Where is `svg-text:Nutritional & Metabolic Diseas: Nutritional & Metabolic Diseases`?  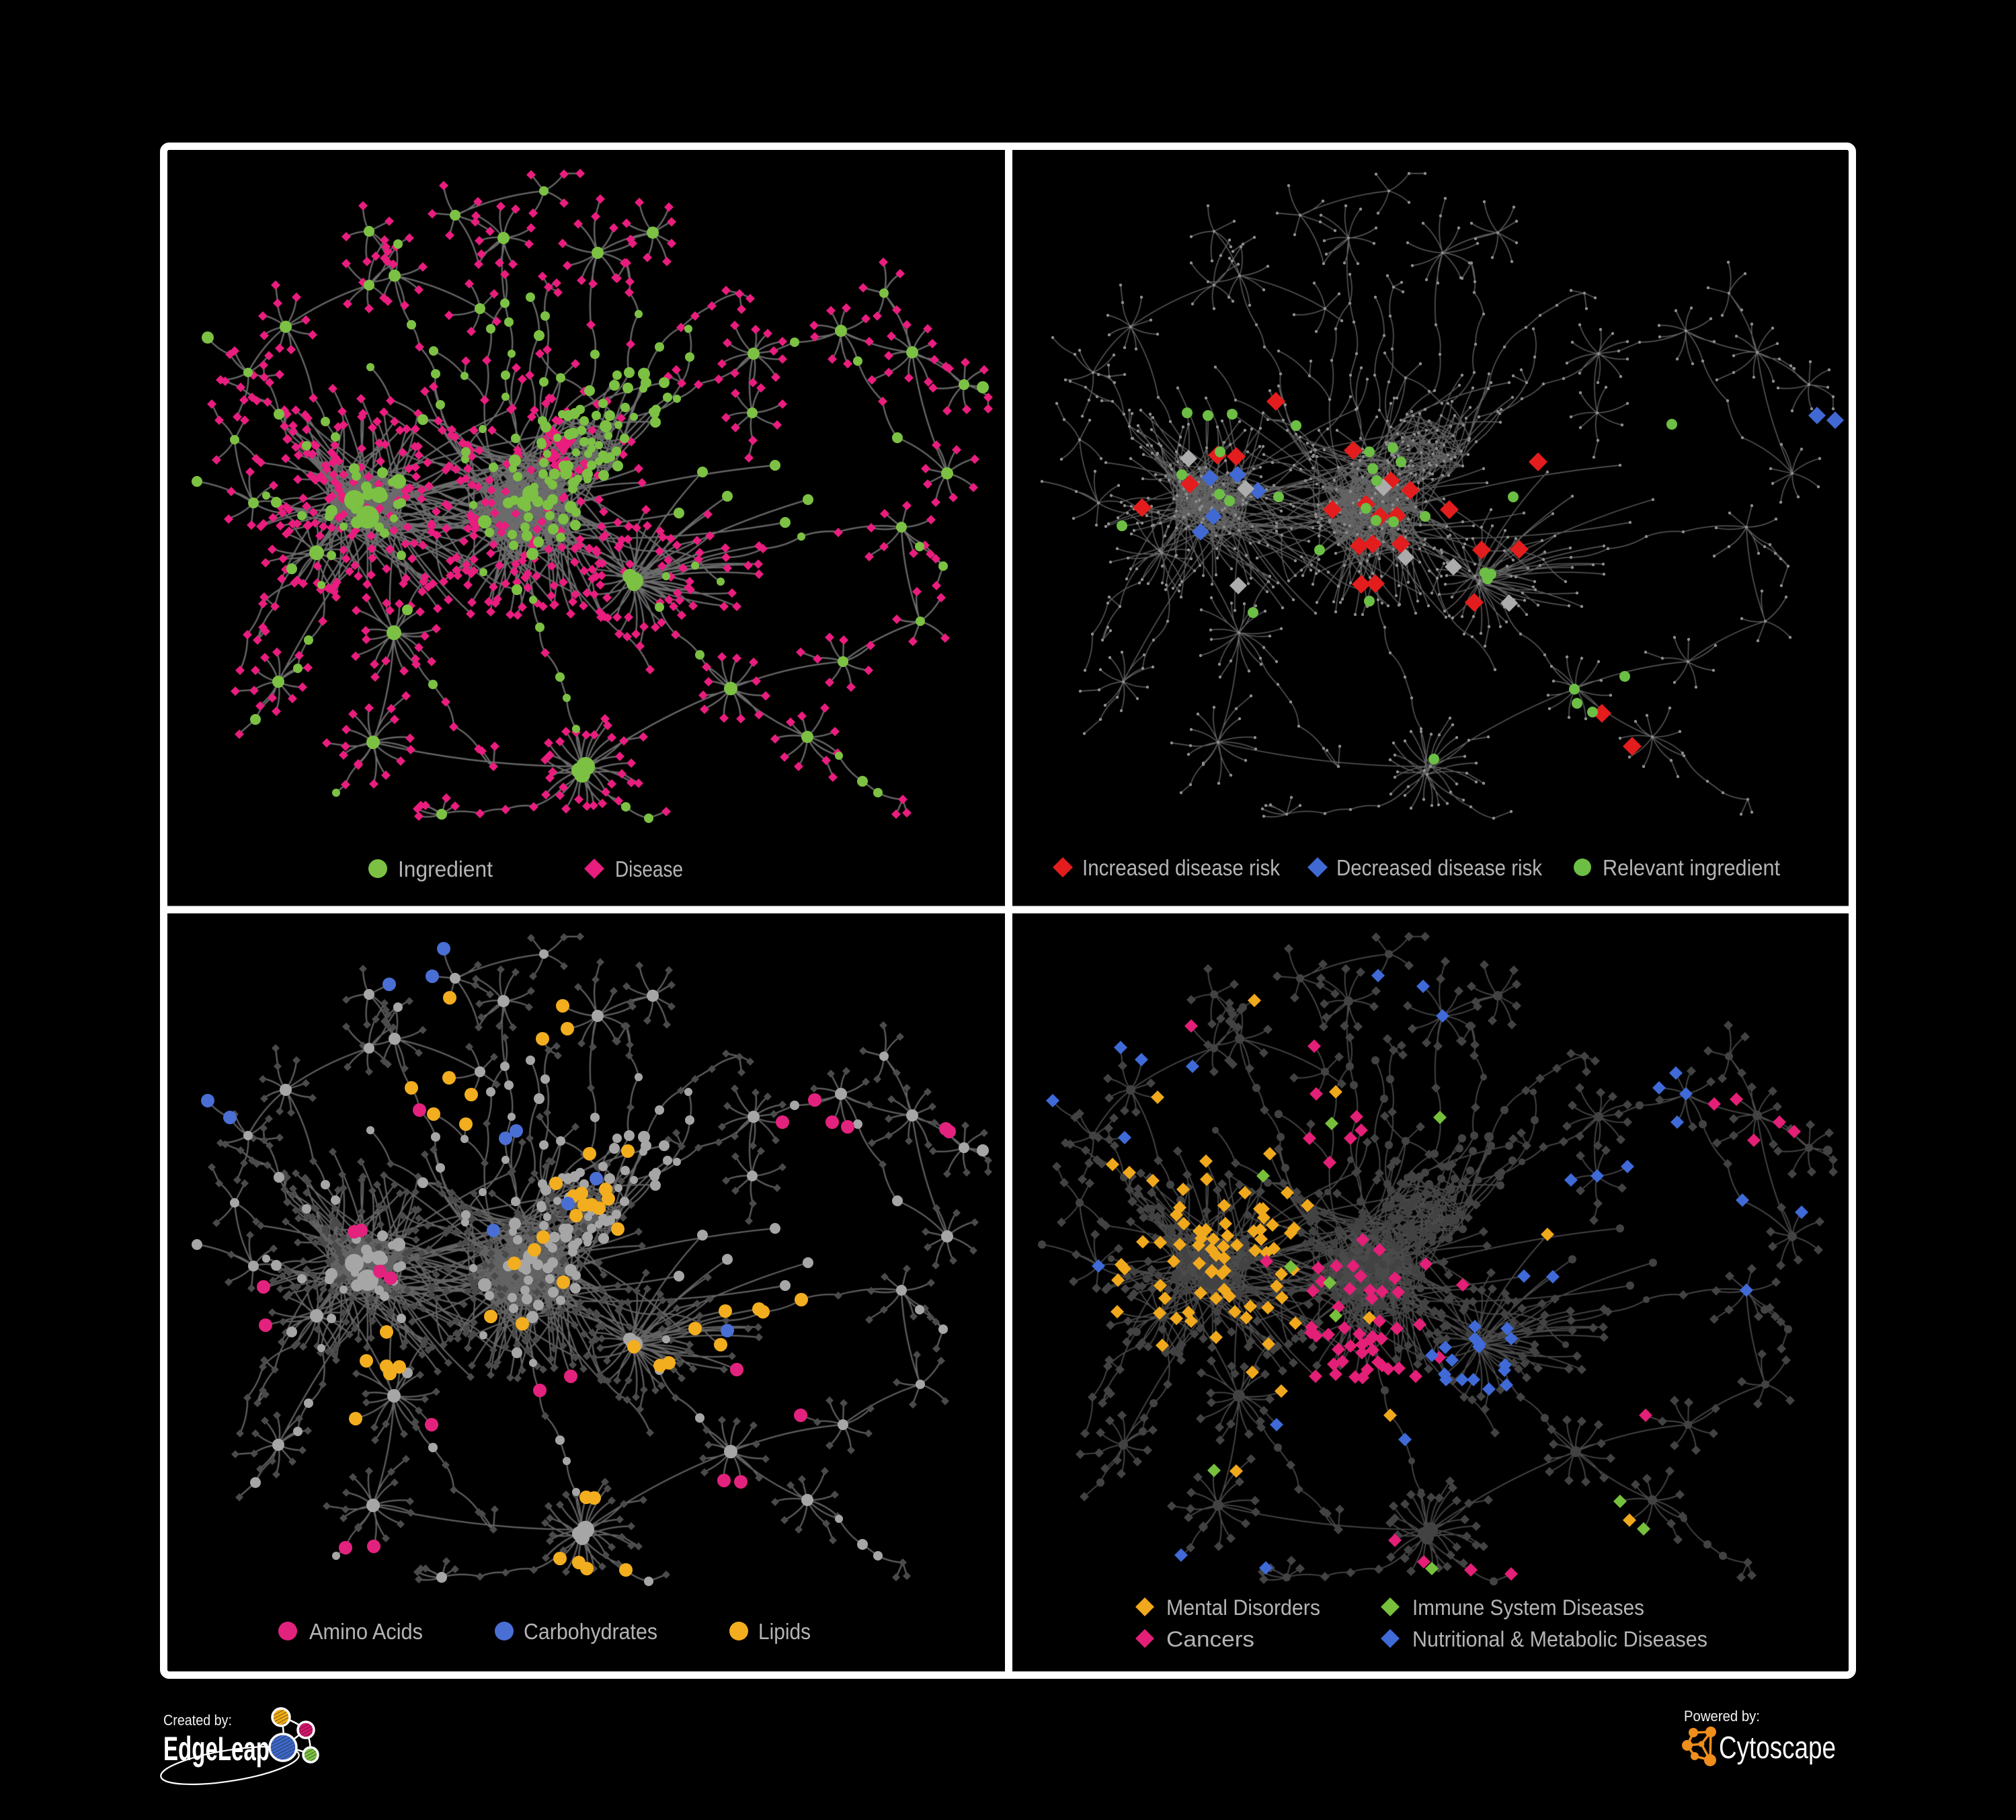
svg-text:Nutritional & Metabolic Diseas: Nutritional & Metabolic Diseases is located at coordinates (1559, 1639).